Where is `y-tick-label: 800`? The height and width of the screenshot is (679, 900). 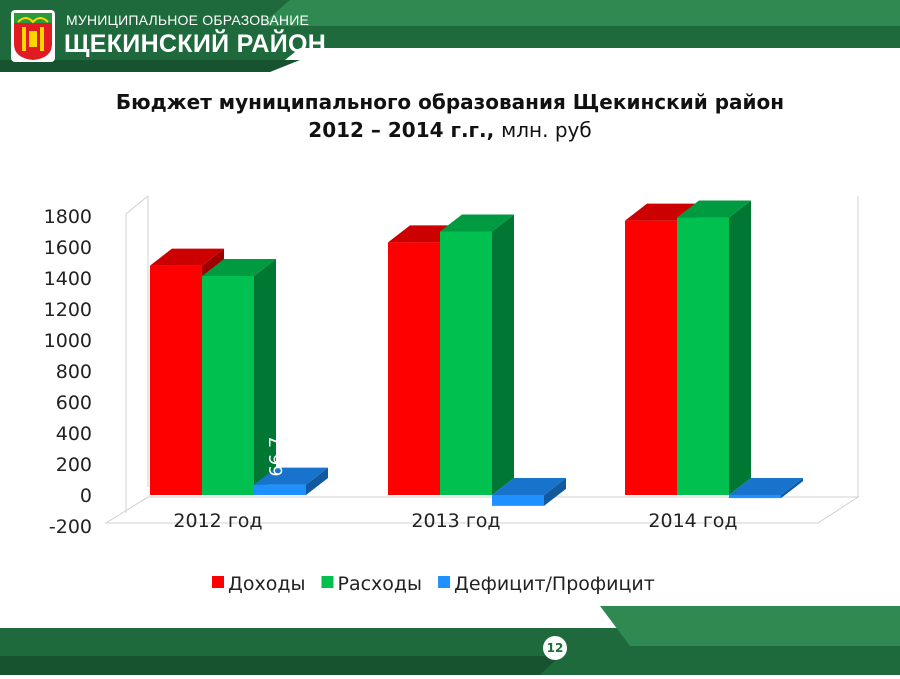 y-tick-label: 800 is located at coordinates (74, 372).